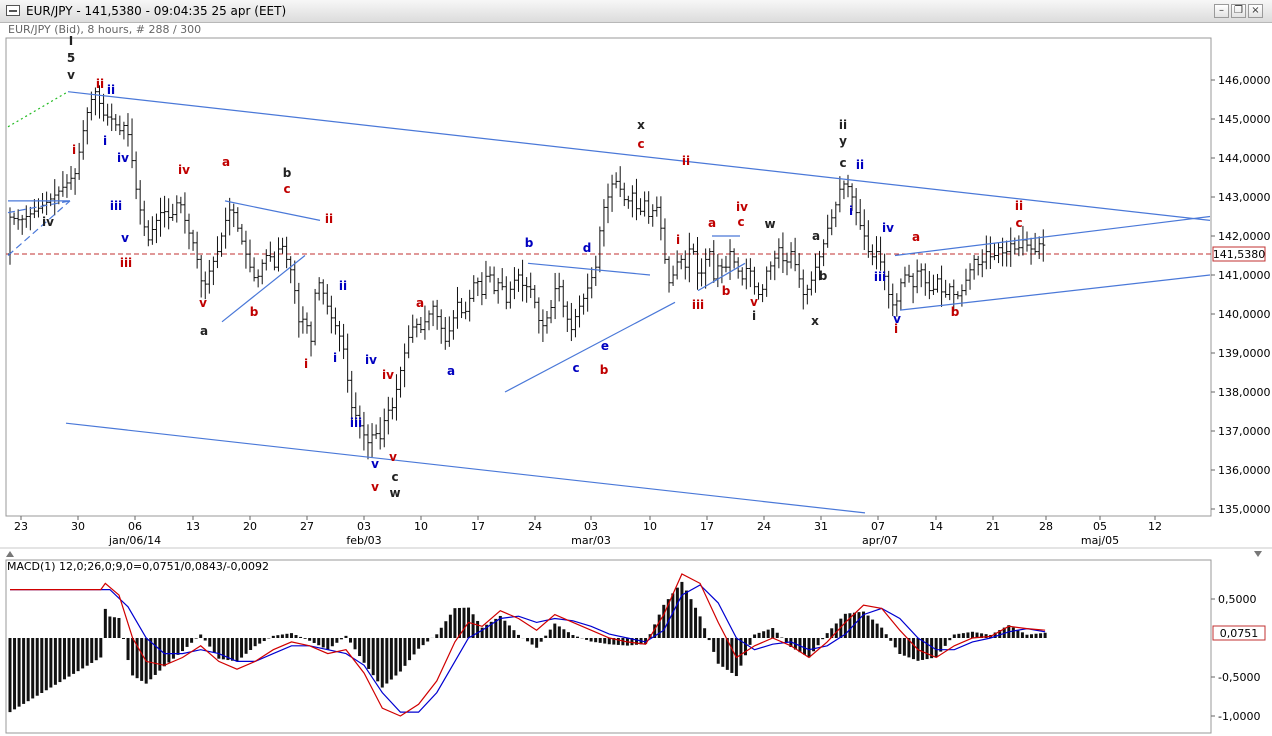 The height and width of the screenshot is (736, 1272). I want to click on y-tick-label: 135,0000, so click(1244, 509).